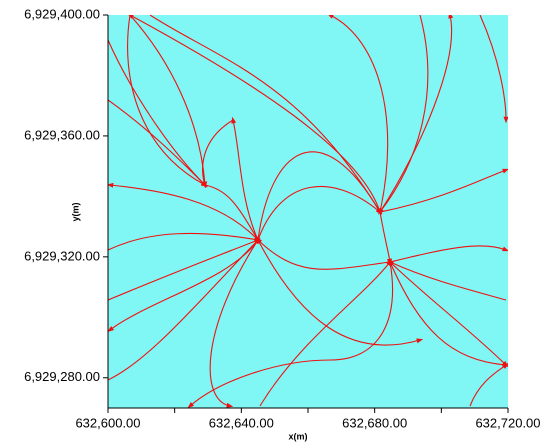  Describe the element at coordinates (374, 422) in the screenshot. I see `x-tick-label: 632,680.00` at that location.